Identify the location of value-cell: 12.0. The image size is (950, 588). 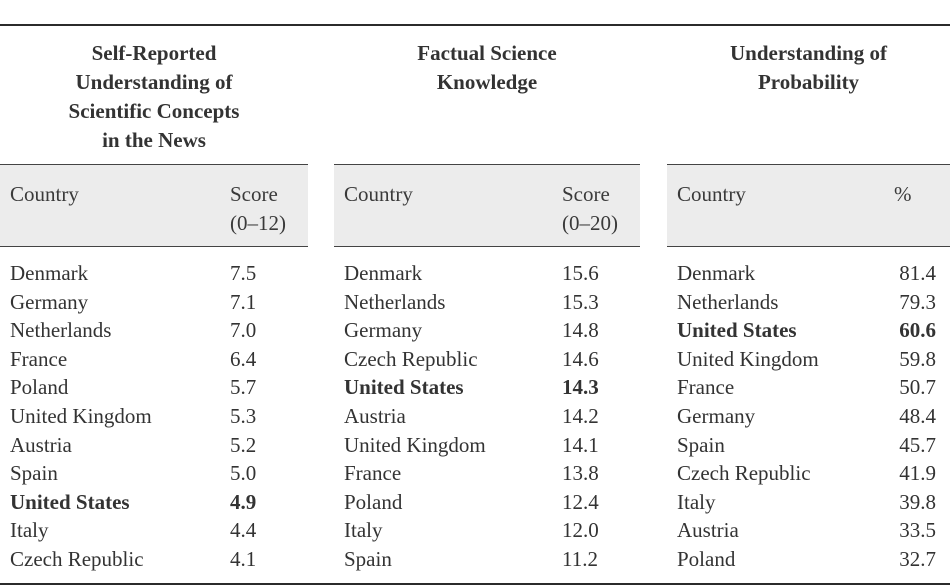
(580, 530).